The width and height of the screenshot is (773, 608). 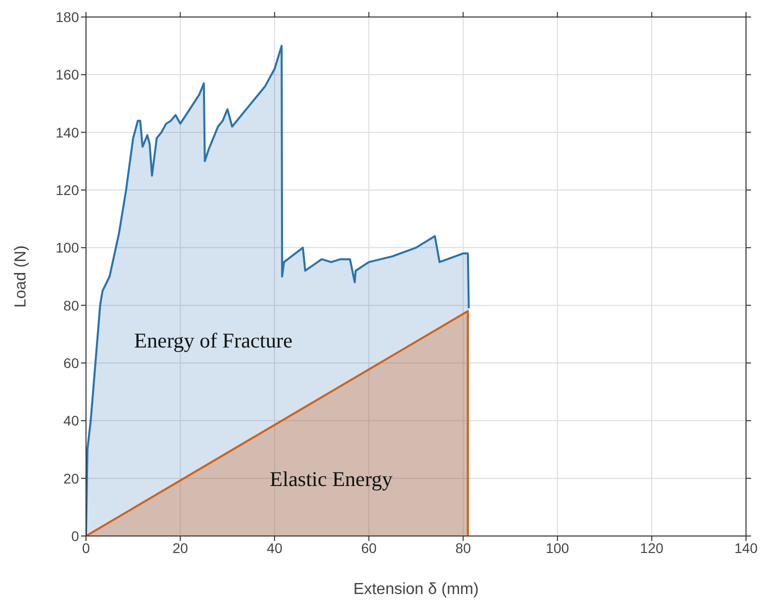 What do you see at coordinates (71, 478) in the screenshot?
I see `y-tick-label: 20` at bounding box center [71, 478].